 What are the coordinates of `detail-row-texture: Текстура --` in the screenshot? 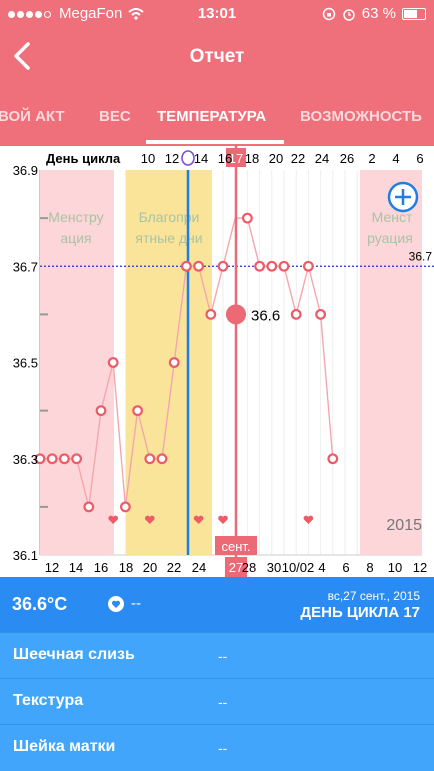 It's located at (217, 701).